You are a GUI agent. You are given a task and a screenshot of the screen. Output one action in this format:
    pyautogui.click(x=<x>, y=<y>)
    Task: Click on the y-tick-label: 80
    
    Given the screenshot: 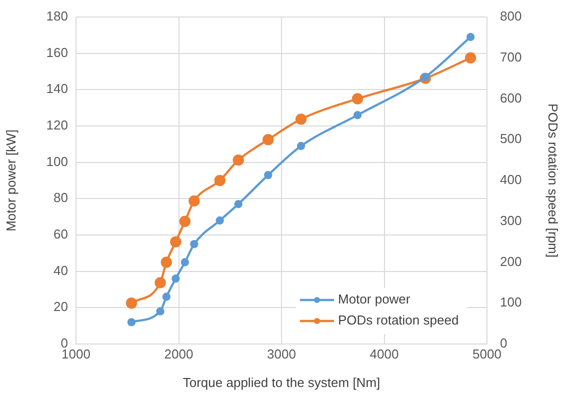 What is the action you would take?
    pyautogui.click(x=61, y=198)
    